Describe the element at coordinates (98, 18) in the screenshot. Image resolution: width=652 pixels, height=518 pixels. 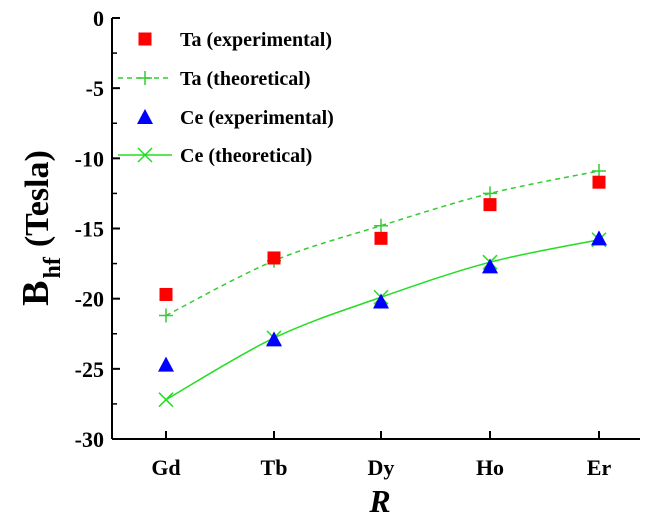
I see `y-tick-label: 0` at that location.